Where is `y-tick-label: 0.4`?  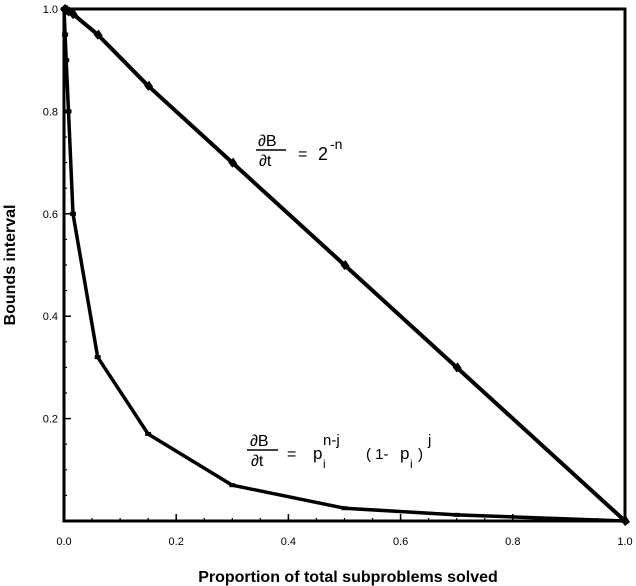 y-tick-label: 0.4 is located at coordinates (50, 317).